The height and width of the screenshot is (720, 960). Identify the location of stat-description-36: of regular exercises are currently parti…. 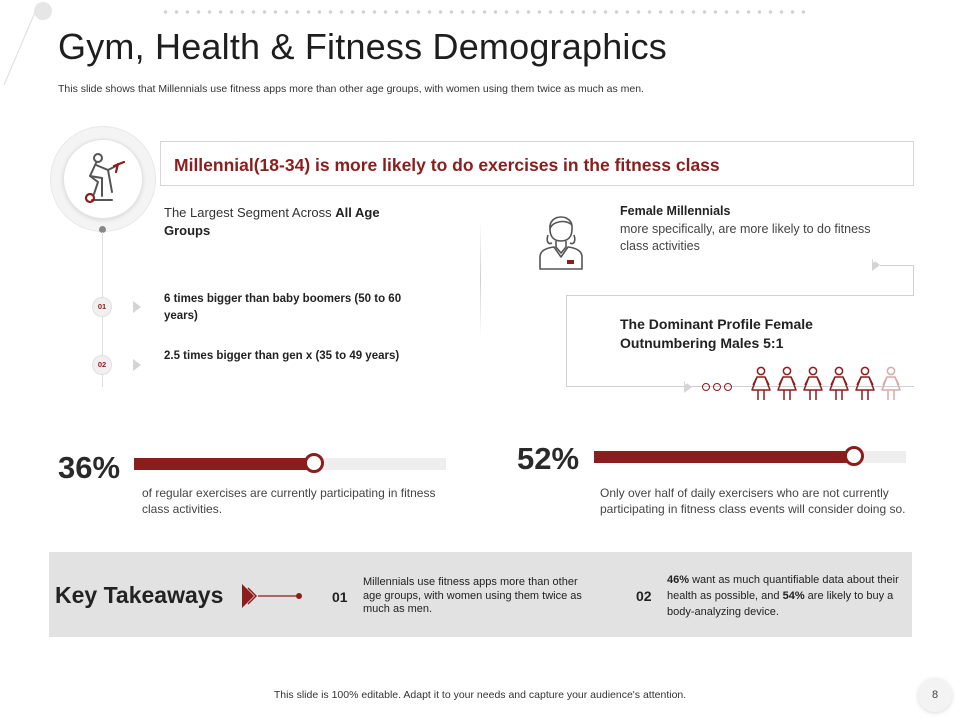
(289, 501).